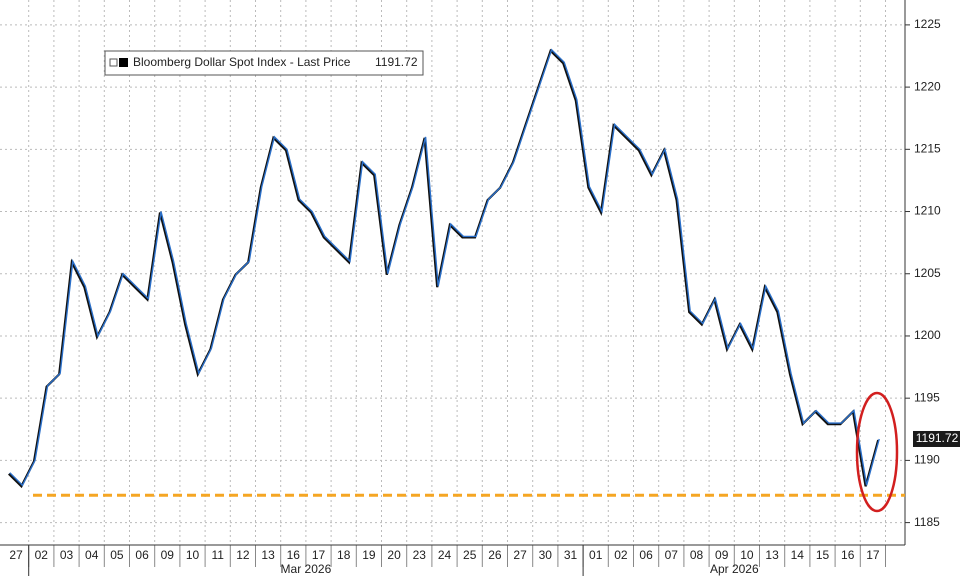 This screenshot has height=576, width=960. What do you see at coordinates (92, 555) in the screenshot?
I see `x-tick-label: 04` at bounding box center [92, 555].